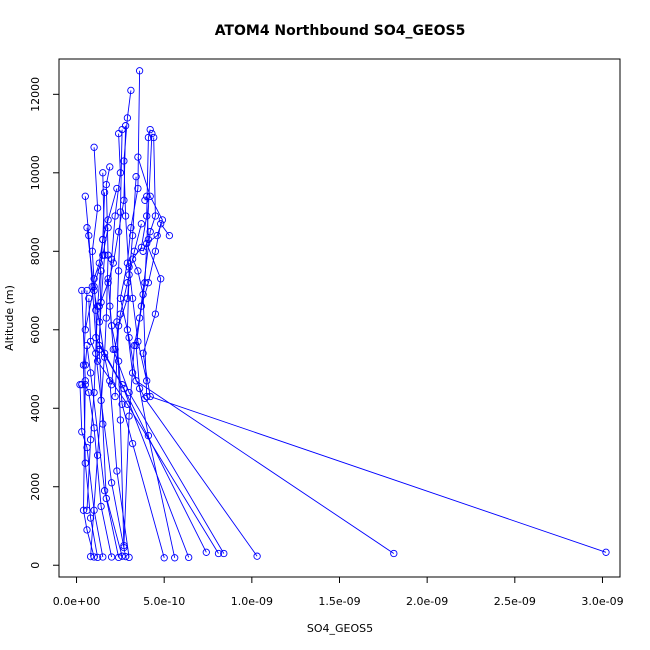  I want to click on y-tick-label: 10000, so click(35, 172).